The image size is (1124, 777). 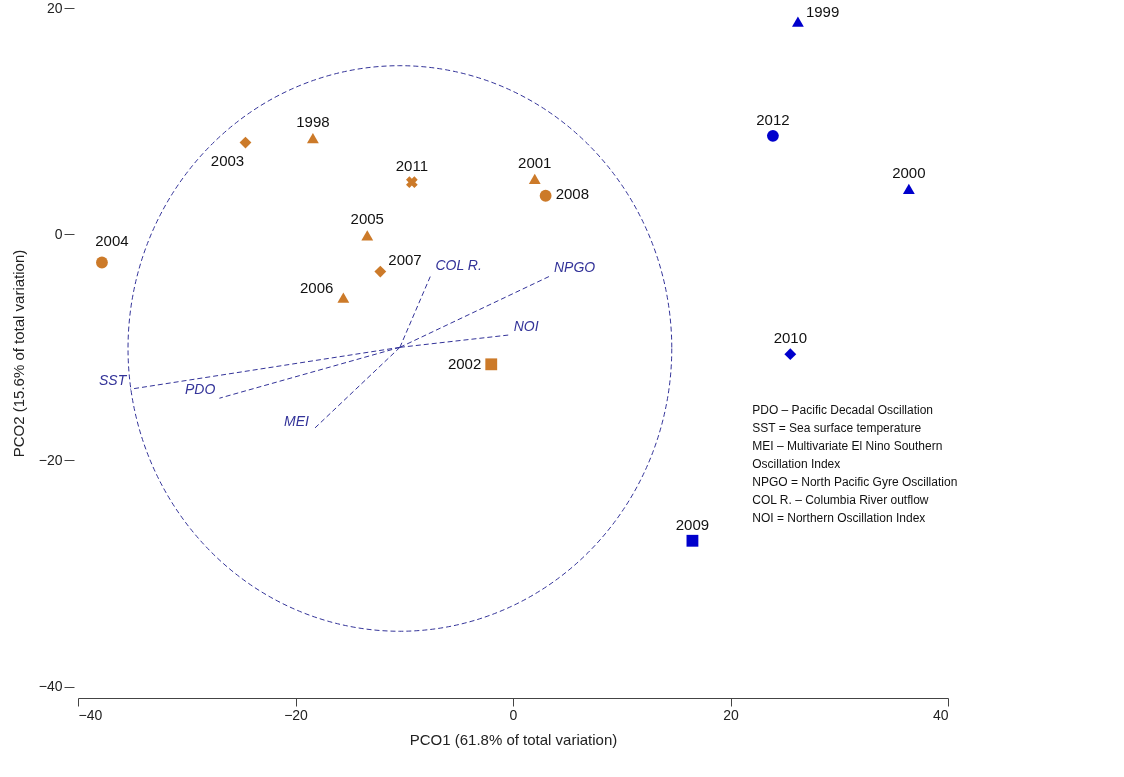 I want to click on series-label: 2003, so click(x=227, y=160).